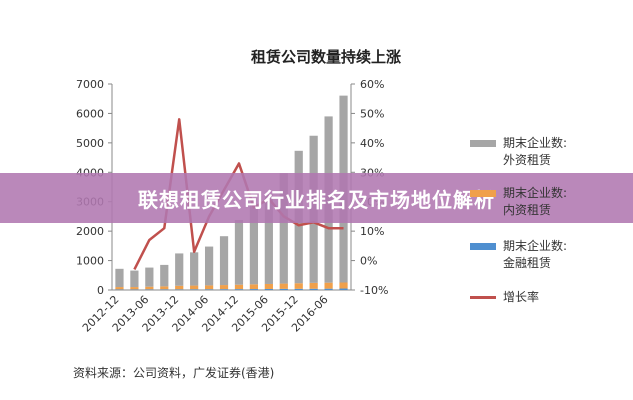  Describe the element at coordinates (518, 202) in the screenshot. I see `legend-item-domestic: 期末企业数: 内资租赁` at that location.